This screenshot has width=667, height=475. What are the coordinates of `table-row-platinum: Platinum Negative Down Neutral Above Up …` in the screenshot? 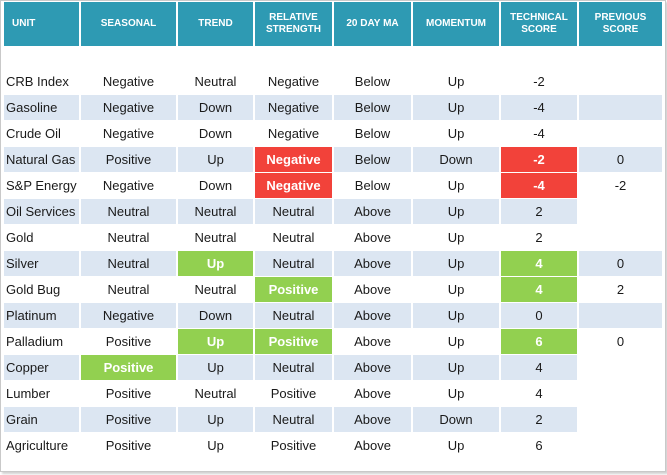 It's located at (333, 316).